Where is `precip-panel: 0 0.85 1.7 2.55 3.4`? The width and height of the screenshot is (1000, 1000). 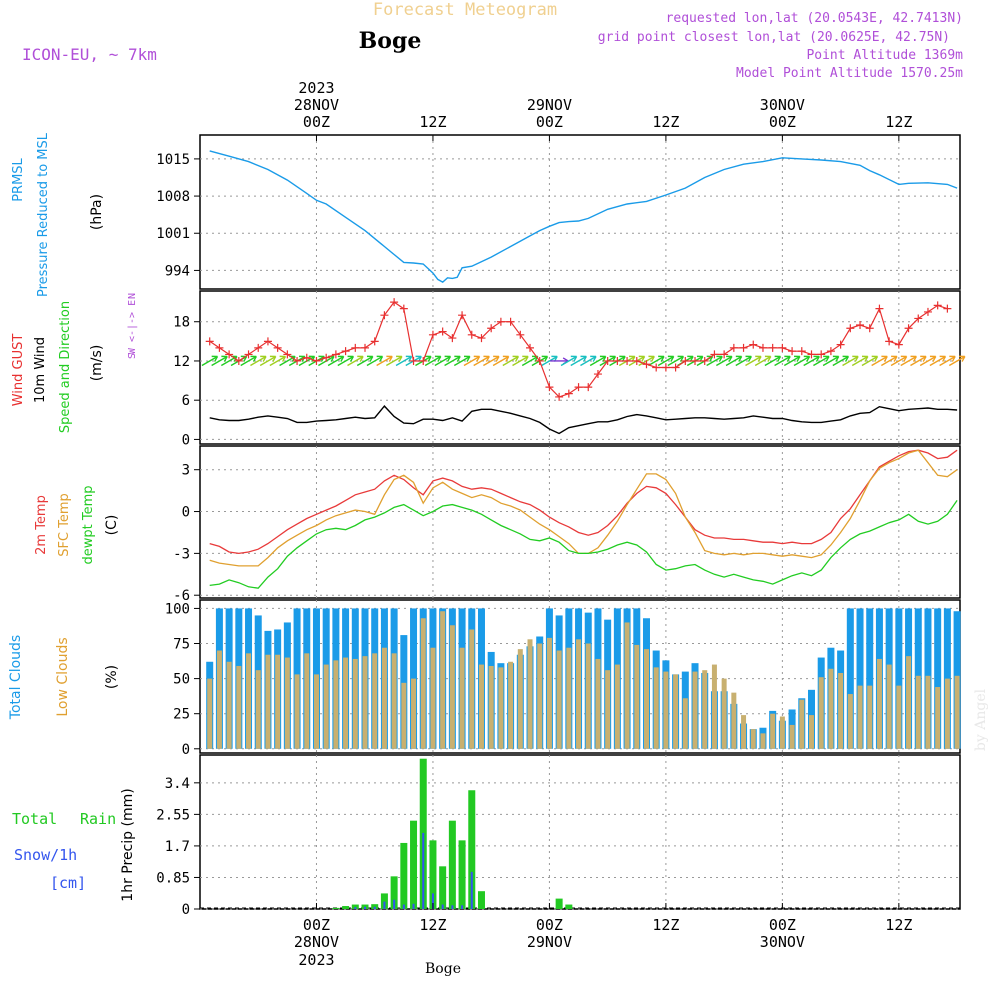 precip-panel: 0 0.85 1.7 2.55 3.4 is located at coordinates (558, 836).